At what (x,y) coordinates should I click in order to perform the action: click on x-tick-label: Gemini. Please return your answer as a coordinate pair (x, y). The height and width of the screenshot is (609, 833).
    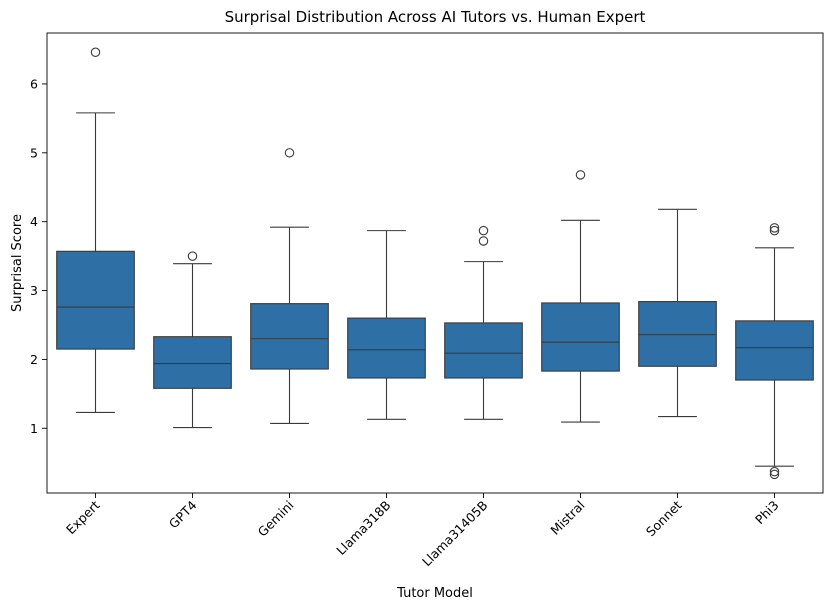
    Looking at the image, I should click on (276, 519).